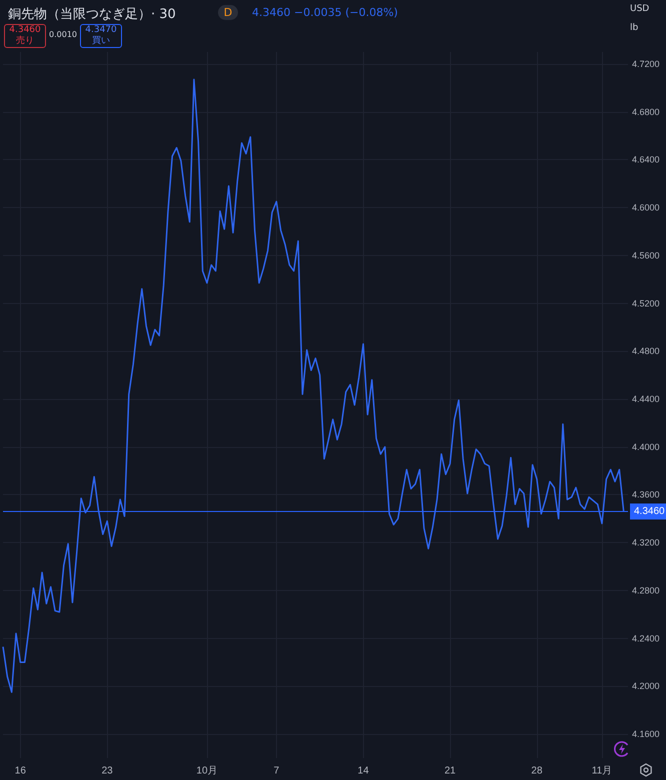  Describe the element at coordinates (364, 771) in the screenshot. I see `x-tick-label: 14` at that location.